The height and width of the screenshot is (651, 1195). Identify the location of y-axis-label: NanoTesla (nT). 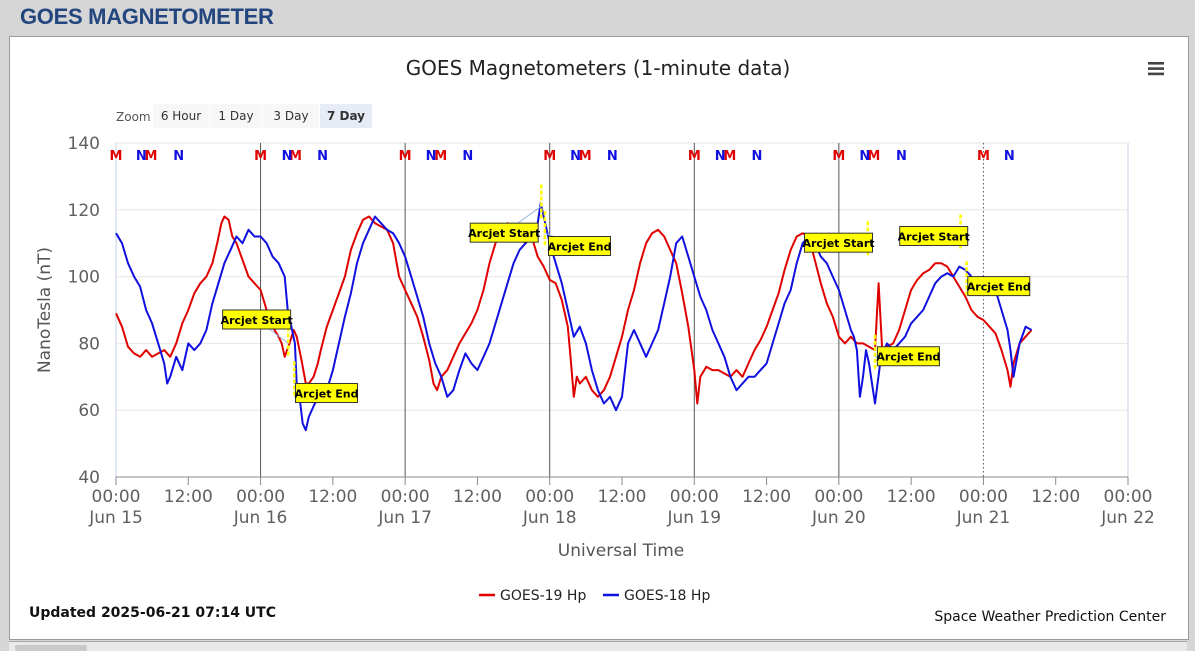
(45, 310).